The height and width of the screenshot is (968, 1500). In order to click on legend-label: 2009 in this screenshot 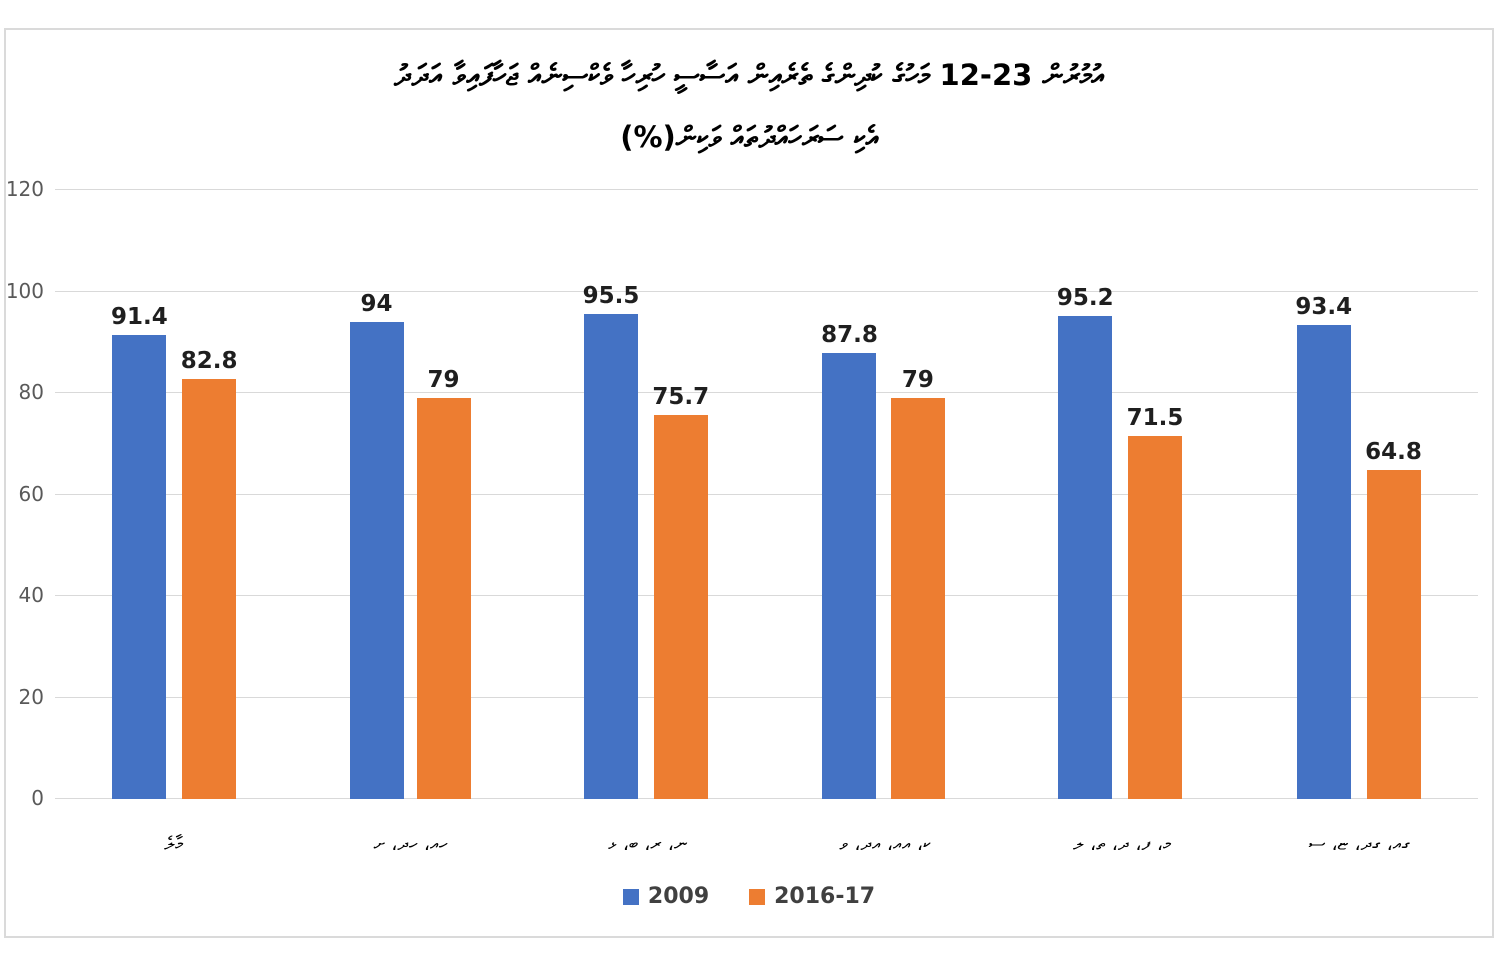, I will do `click(678, 896)`.